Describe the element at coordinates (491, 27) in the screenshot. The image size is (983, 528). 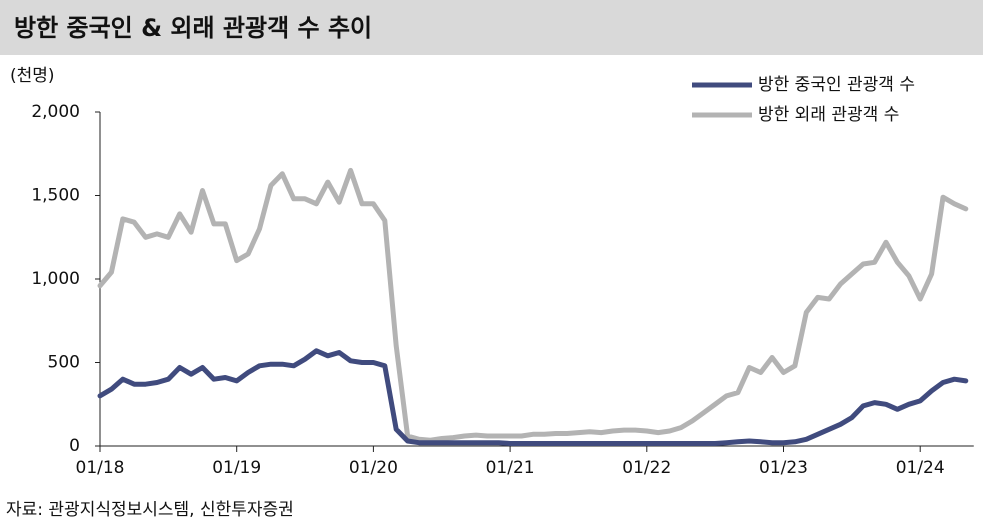
I see `title-bar` at that location.